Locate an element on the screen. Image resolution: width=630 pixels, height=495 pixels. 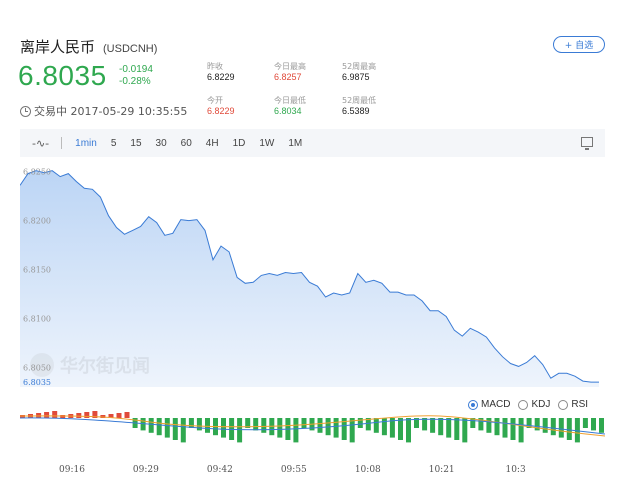
x-tick-label: 10:08 is located at coordinates (367, 470).